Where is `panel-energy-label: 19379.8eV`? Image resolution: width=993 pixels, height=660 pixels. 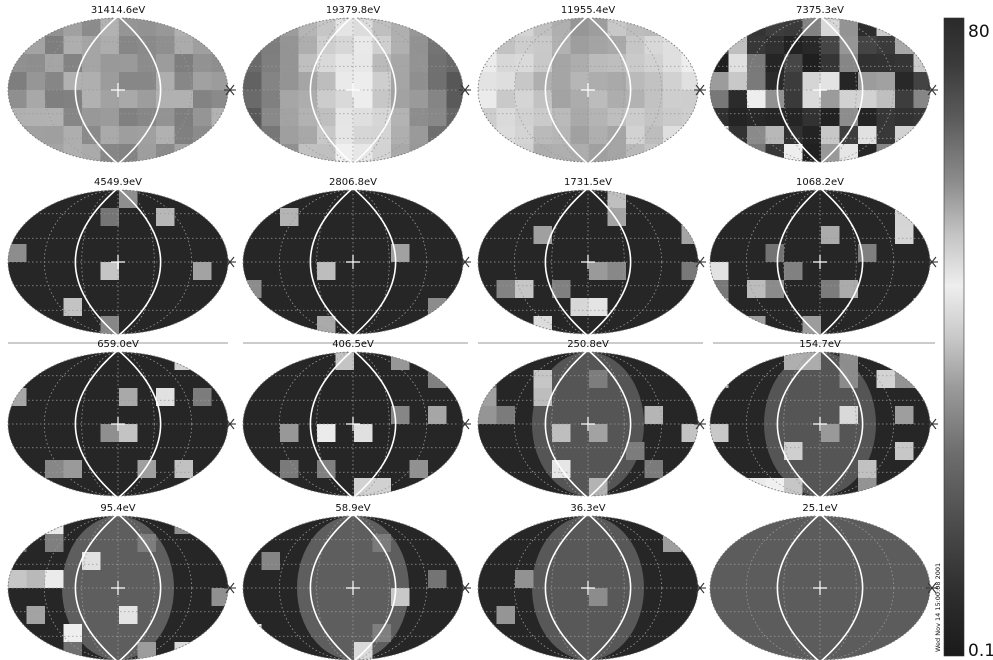
panel-energy-label: 19379.8eV is located at coordinates (353, 10).